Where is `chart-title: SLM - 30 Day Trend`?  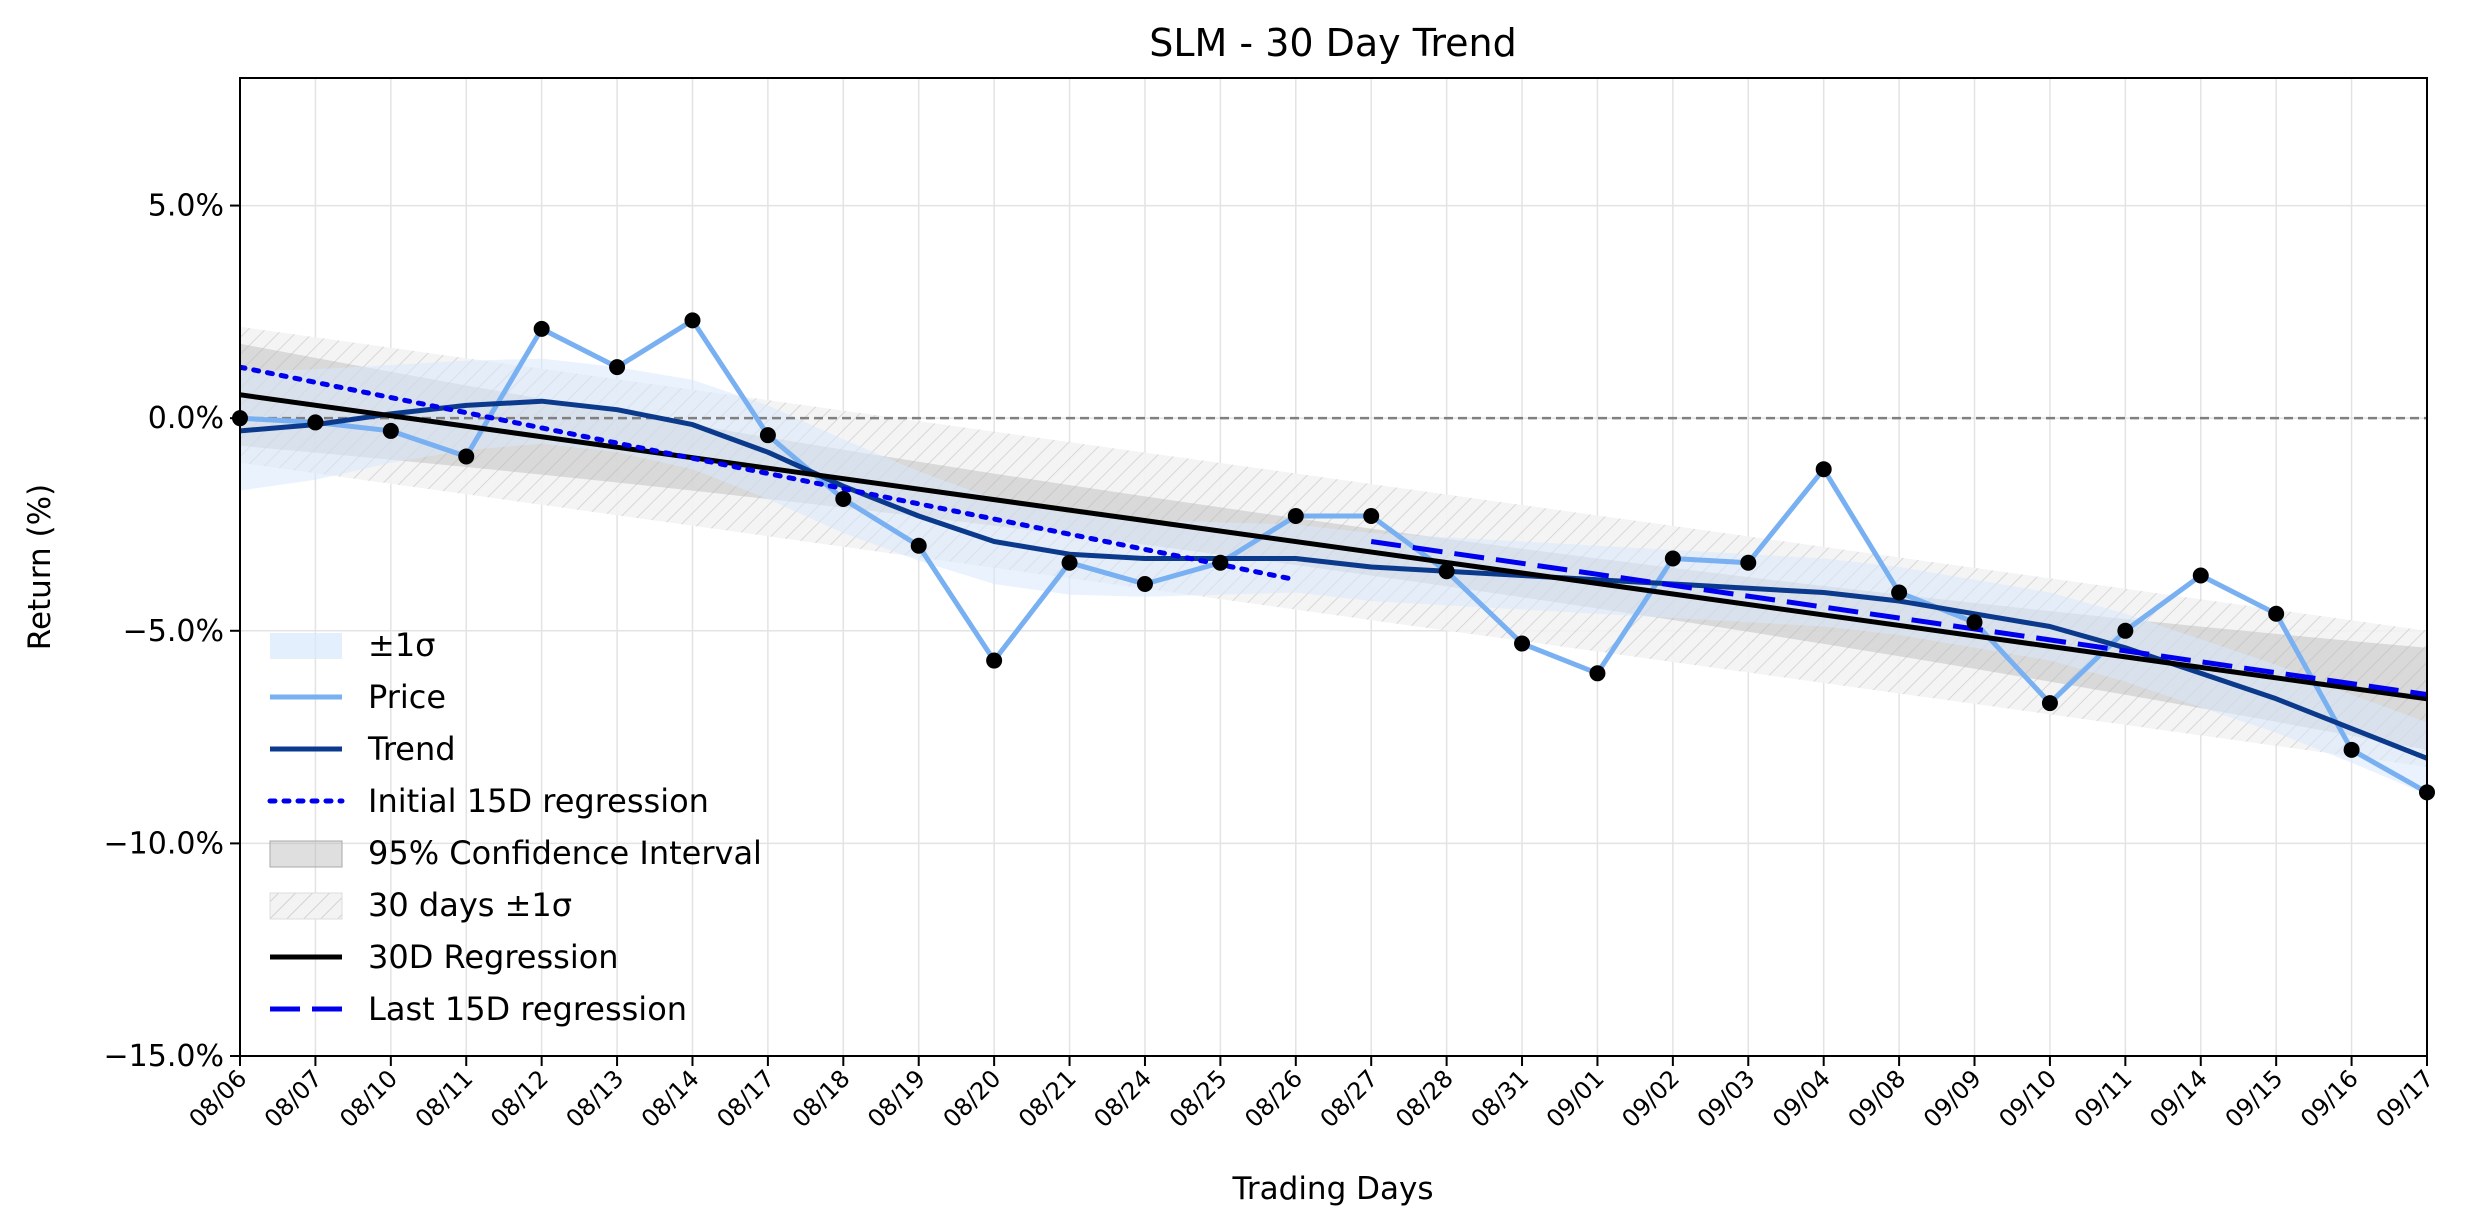 chart-title: SLM - 30 Day Trend is located at coordinates (1333, 43).